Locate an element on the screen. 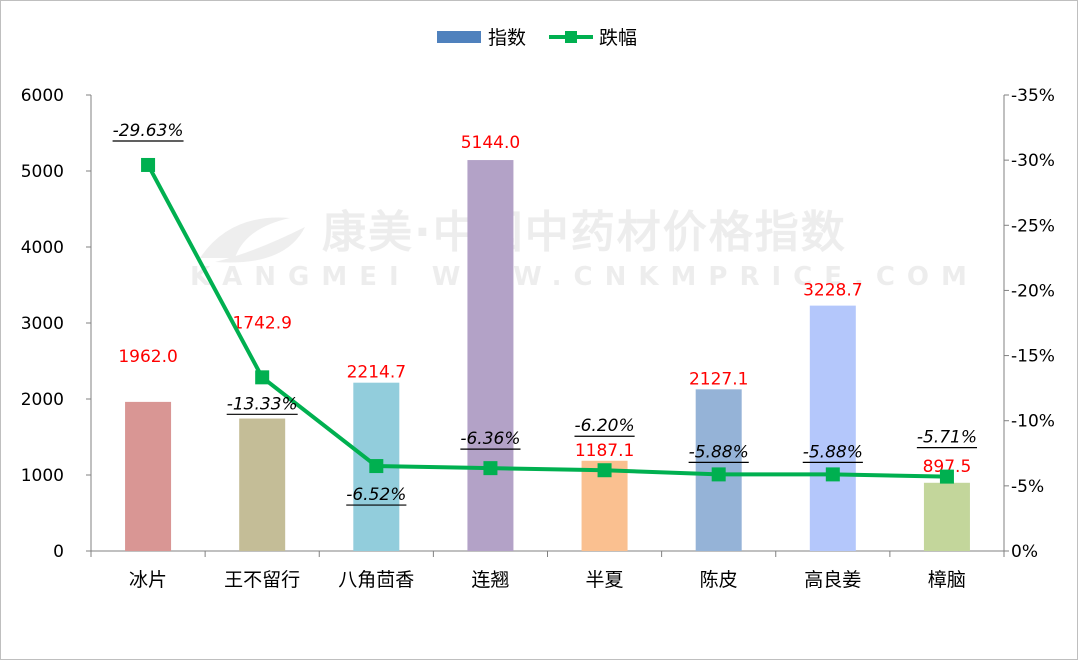 This screenshot has height=662, width=1080. y-tick-label-left: 2000 is located at coordinates (42, 400).